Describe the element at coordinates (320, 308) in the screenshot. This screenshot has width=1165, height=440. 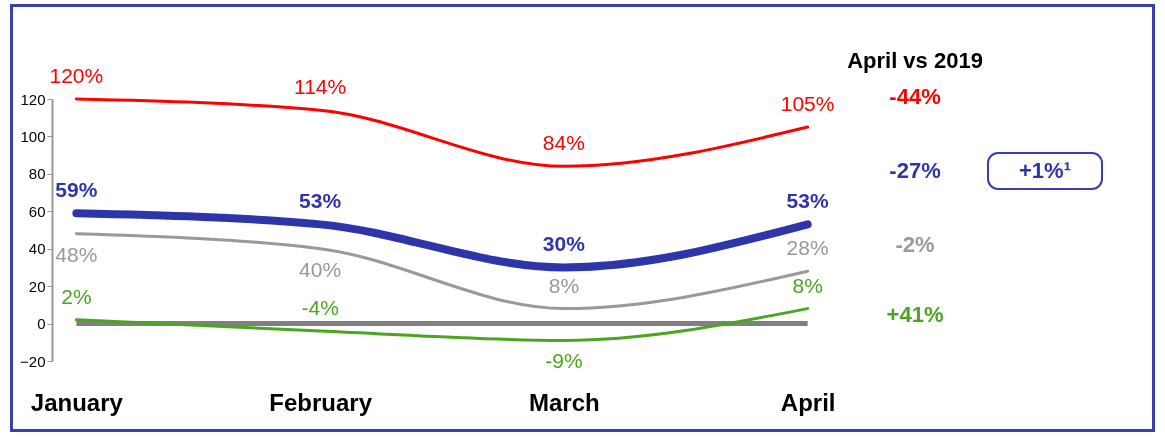
I see `data-label: -4%` at that location.